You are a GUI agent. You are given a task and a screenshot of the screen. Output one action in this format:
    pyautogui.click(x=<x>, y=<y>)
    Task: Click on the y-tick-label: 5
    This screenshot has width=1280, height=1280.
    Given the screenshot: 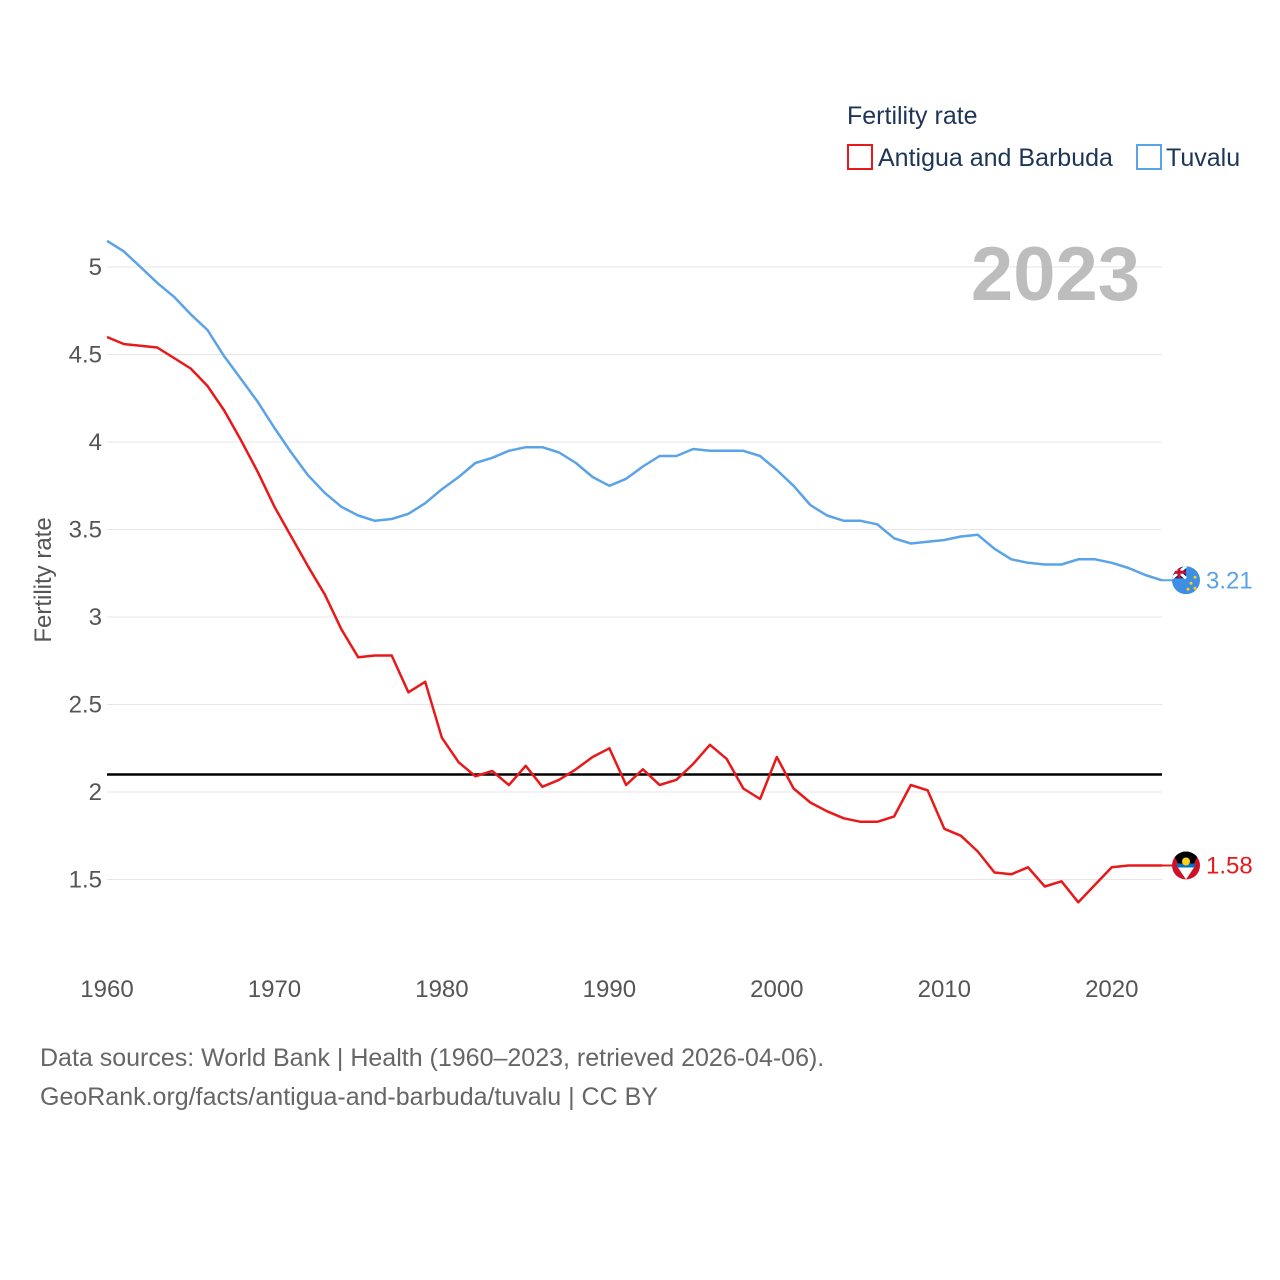 What is the action you would take?
    pyautogui.click(x=95, y=267)
    